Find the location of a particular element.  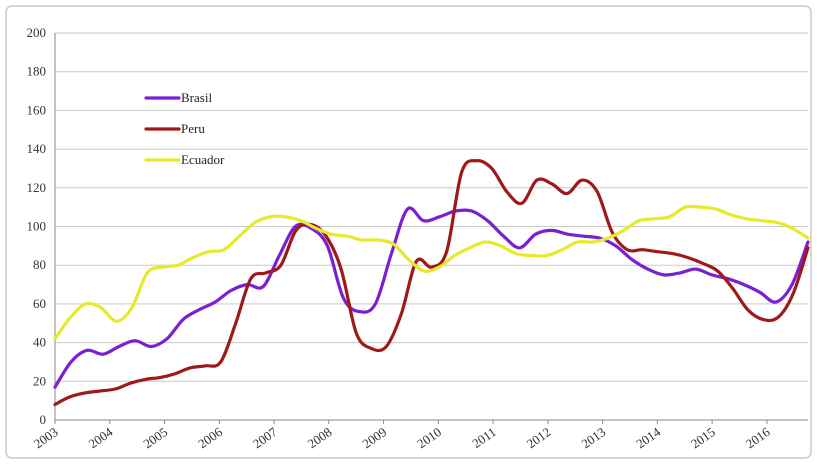

y-tick-label: 80 is located at coordinates (39, 264).